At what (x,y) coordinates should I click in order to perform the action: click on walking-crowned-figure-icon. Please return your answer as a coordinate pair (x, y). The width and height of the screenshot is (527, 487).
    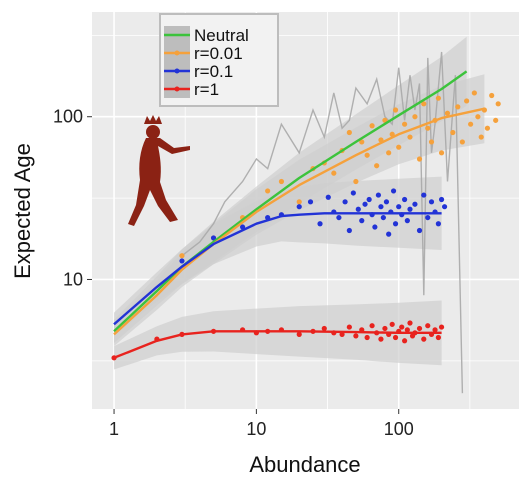
    Looking at the image, I should click on (159, 170).